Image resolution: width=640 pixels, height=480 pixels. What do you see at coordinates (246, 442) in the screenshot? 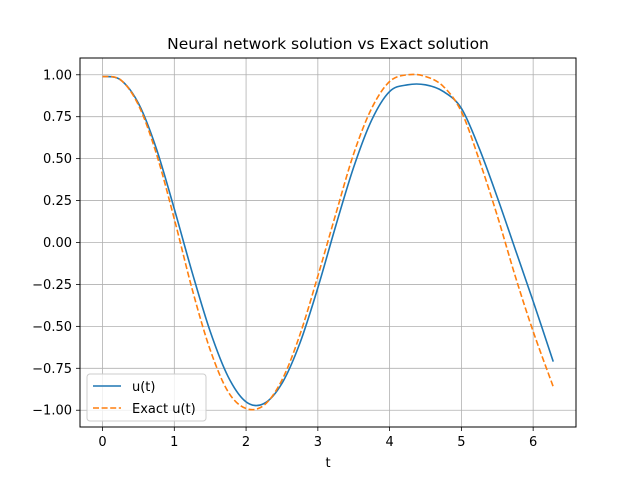
I see `x-tick-label: 2` at bounding box center [246, 442].